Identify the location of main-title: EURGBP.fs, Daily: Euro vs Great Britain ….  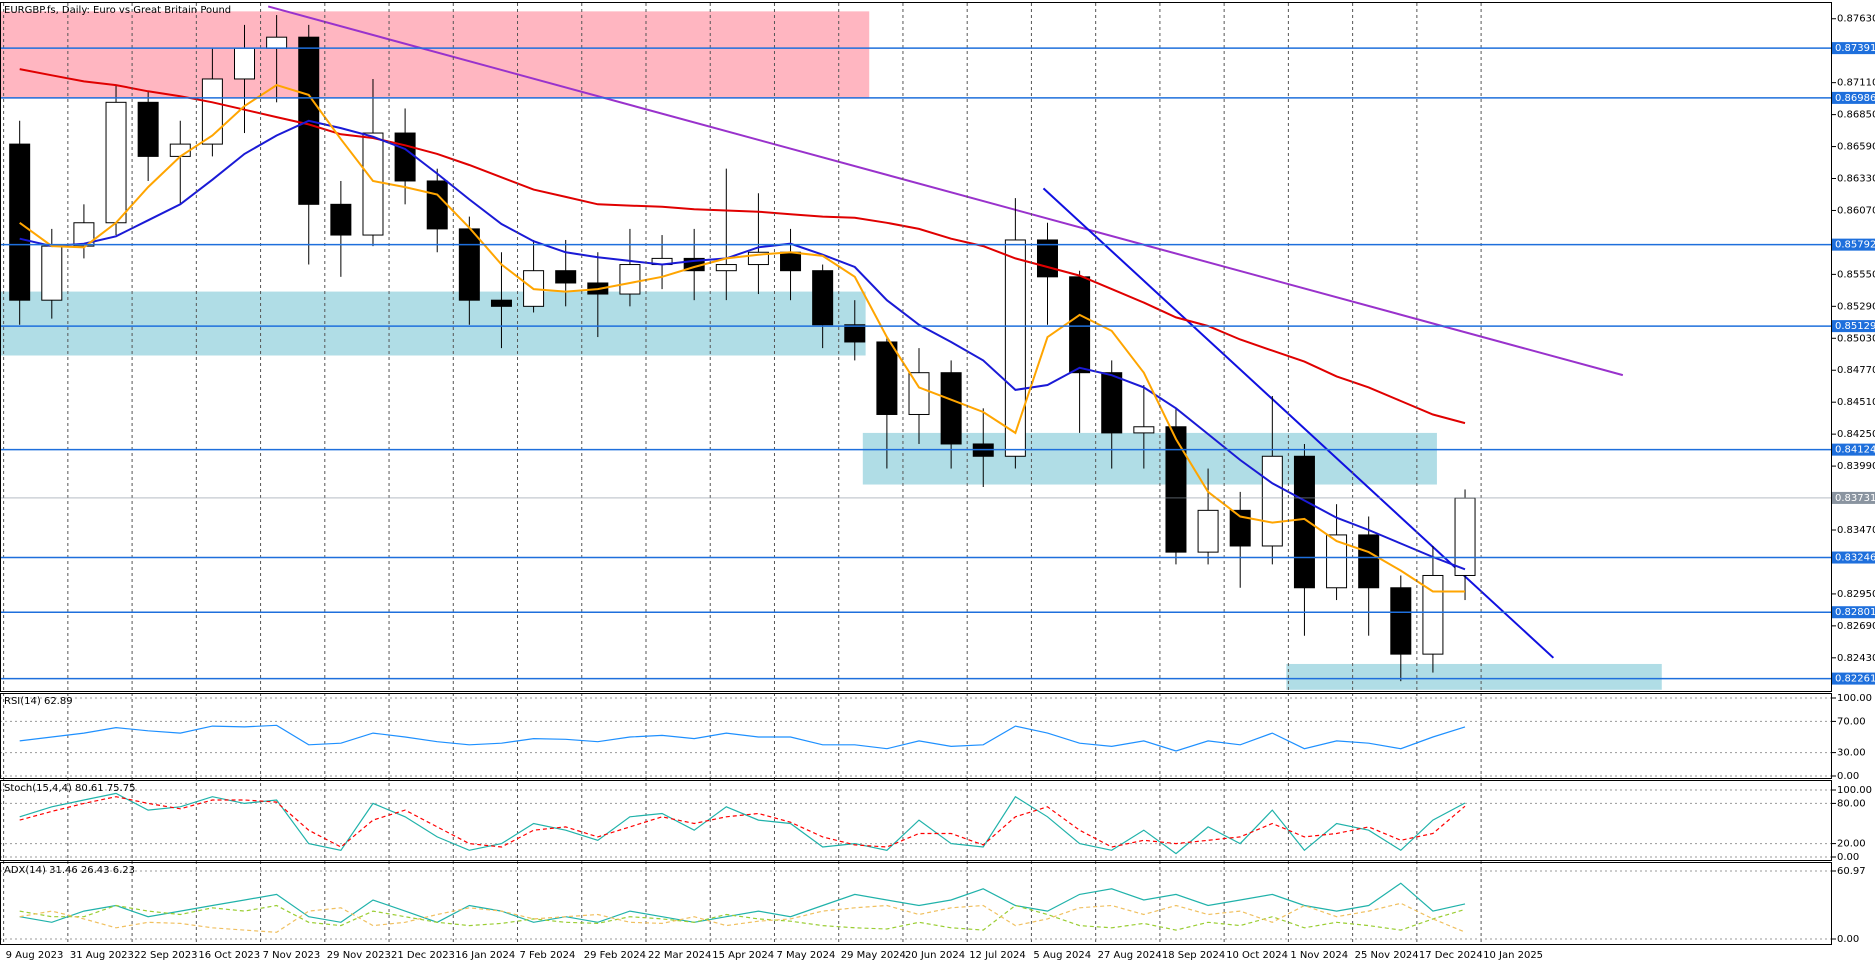
(117, 10).